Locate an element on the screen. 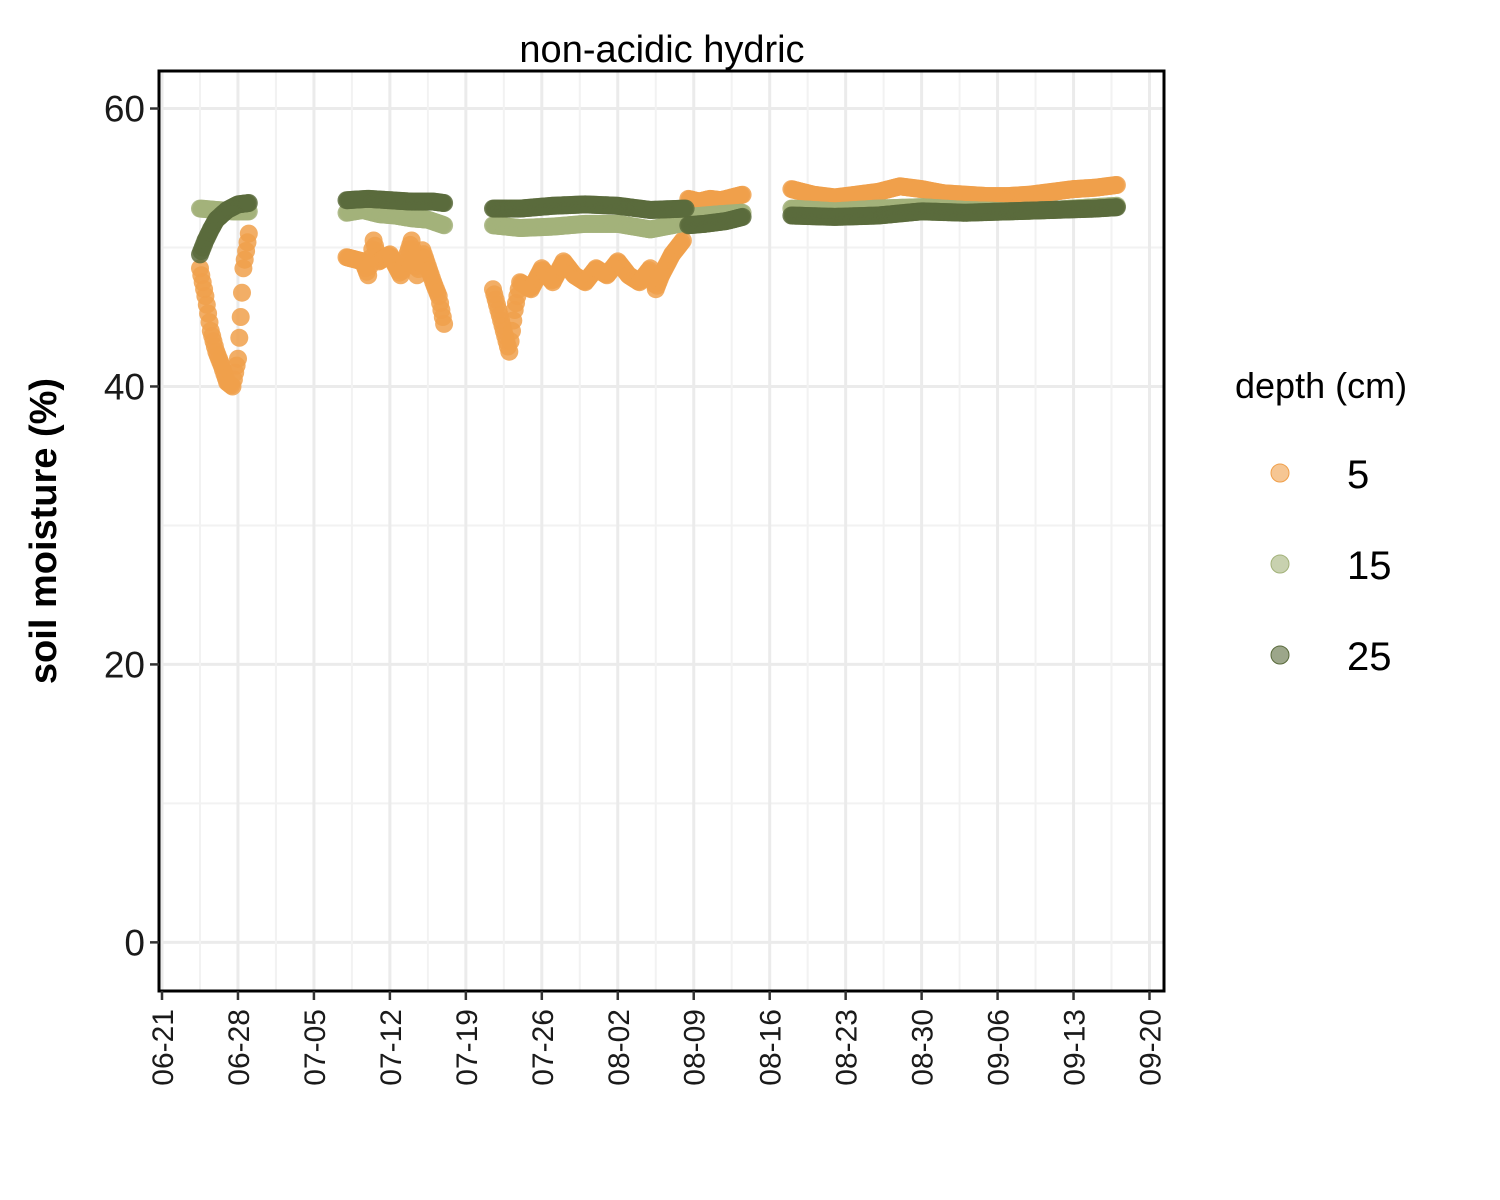 The image size is (1500, 1200). y-tick-label: 20 is located at coordinates (124, 664).